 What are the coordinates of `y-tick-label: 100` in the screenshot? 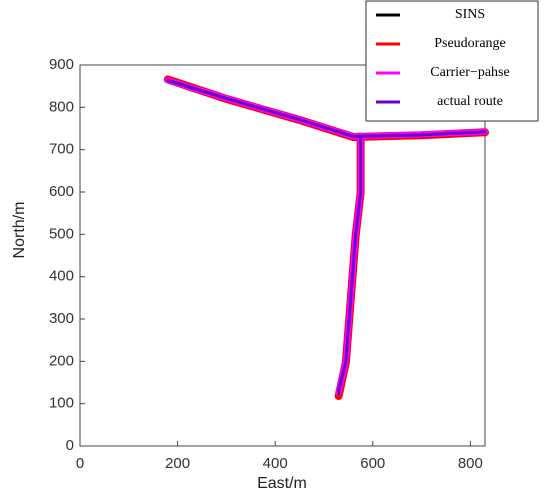 It's located at (61, 403).